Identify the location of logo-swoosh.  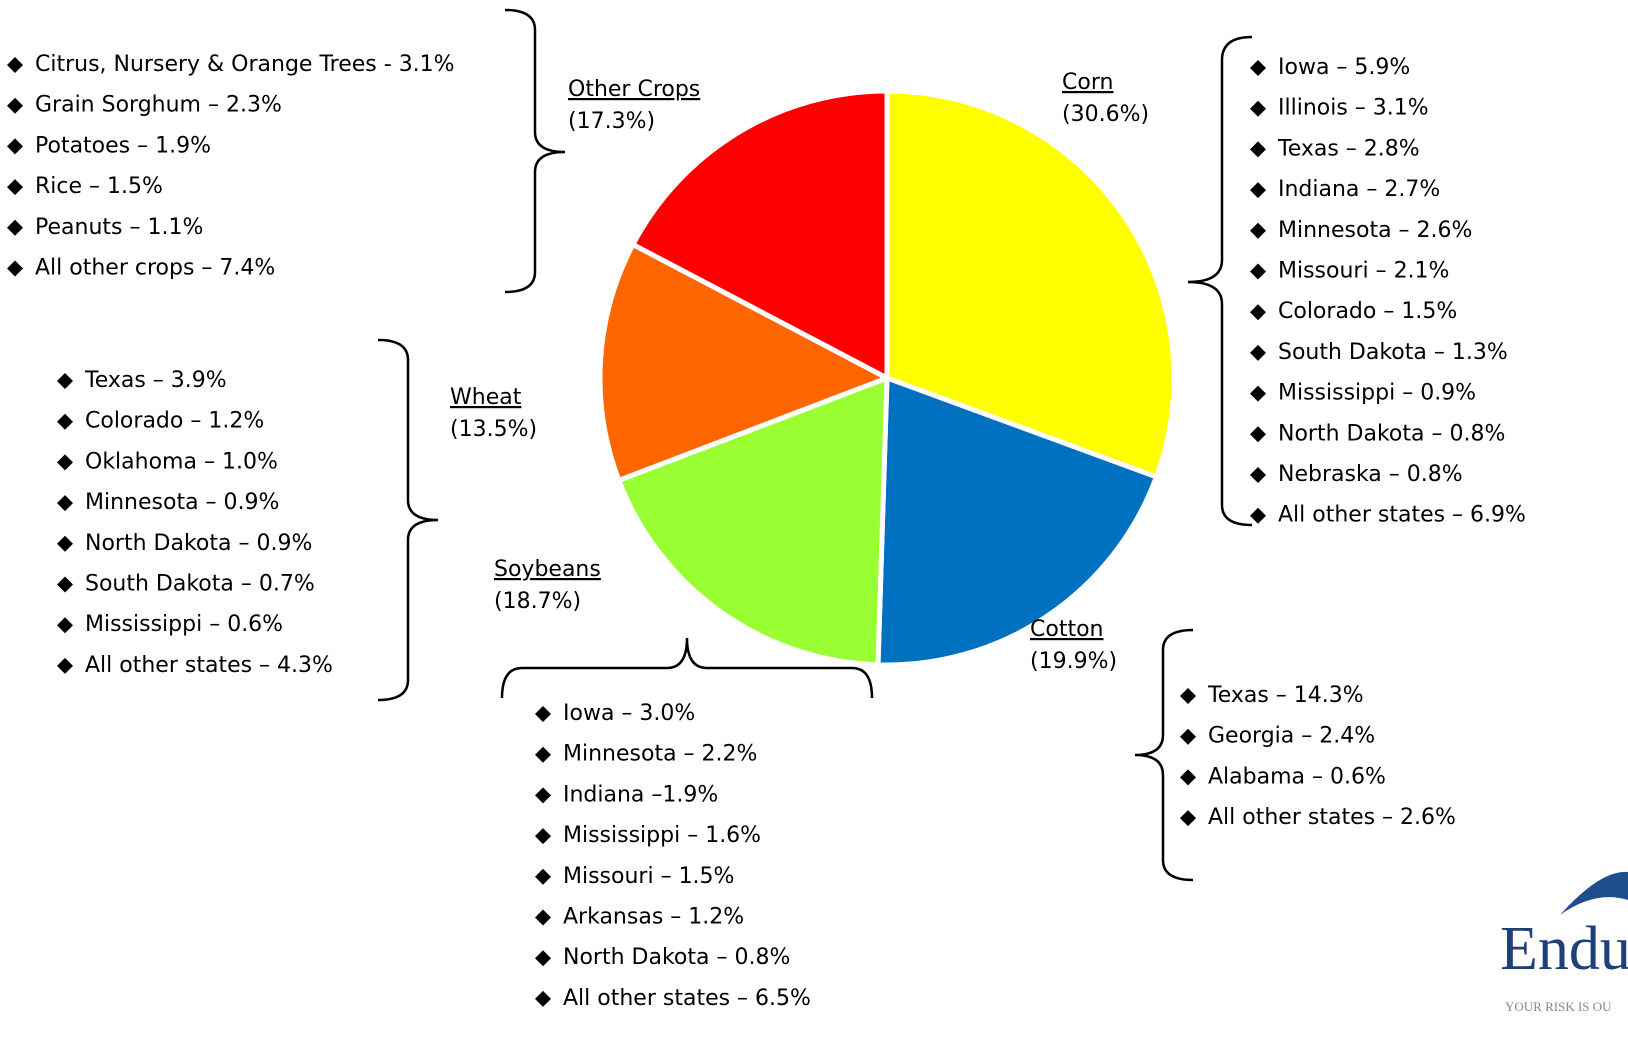
(1594, 893).